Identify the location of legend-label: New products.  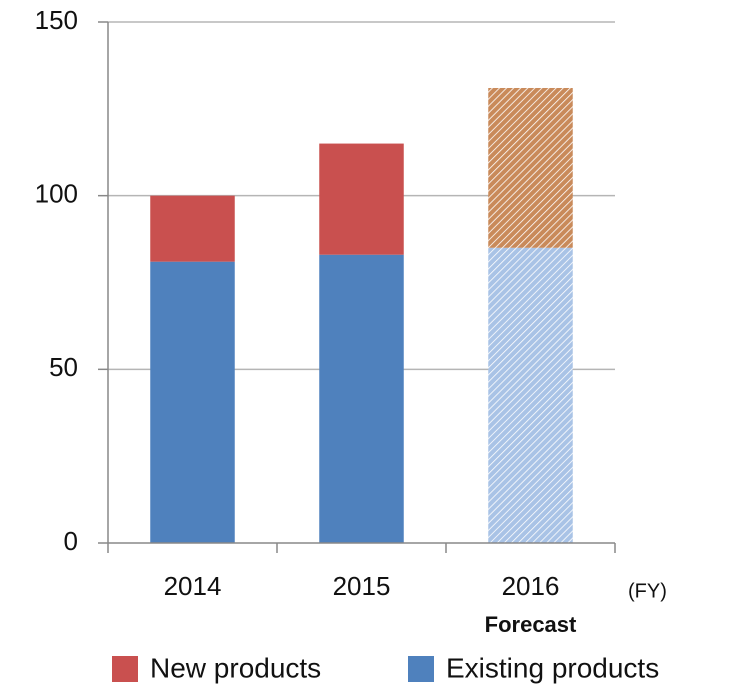
(235, 667).